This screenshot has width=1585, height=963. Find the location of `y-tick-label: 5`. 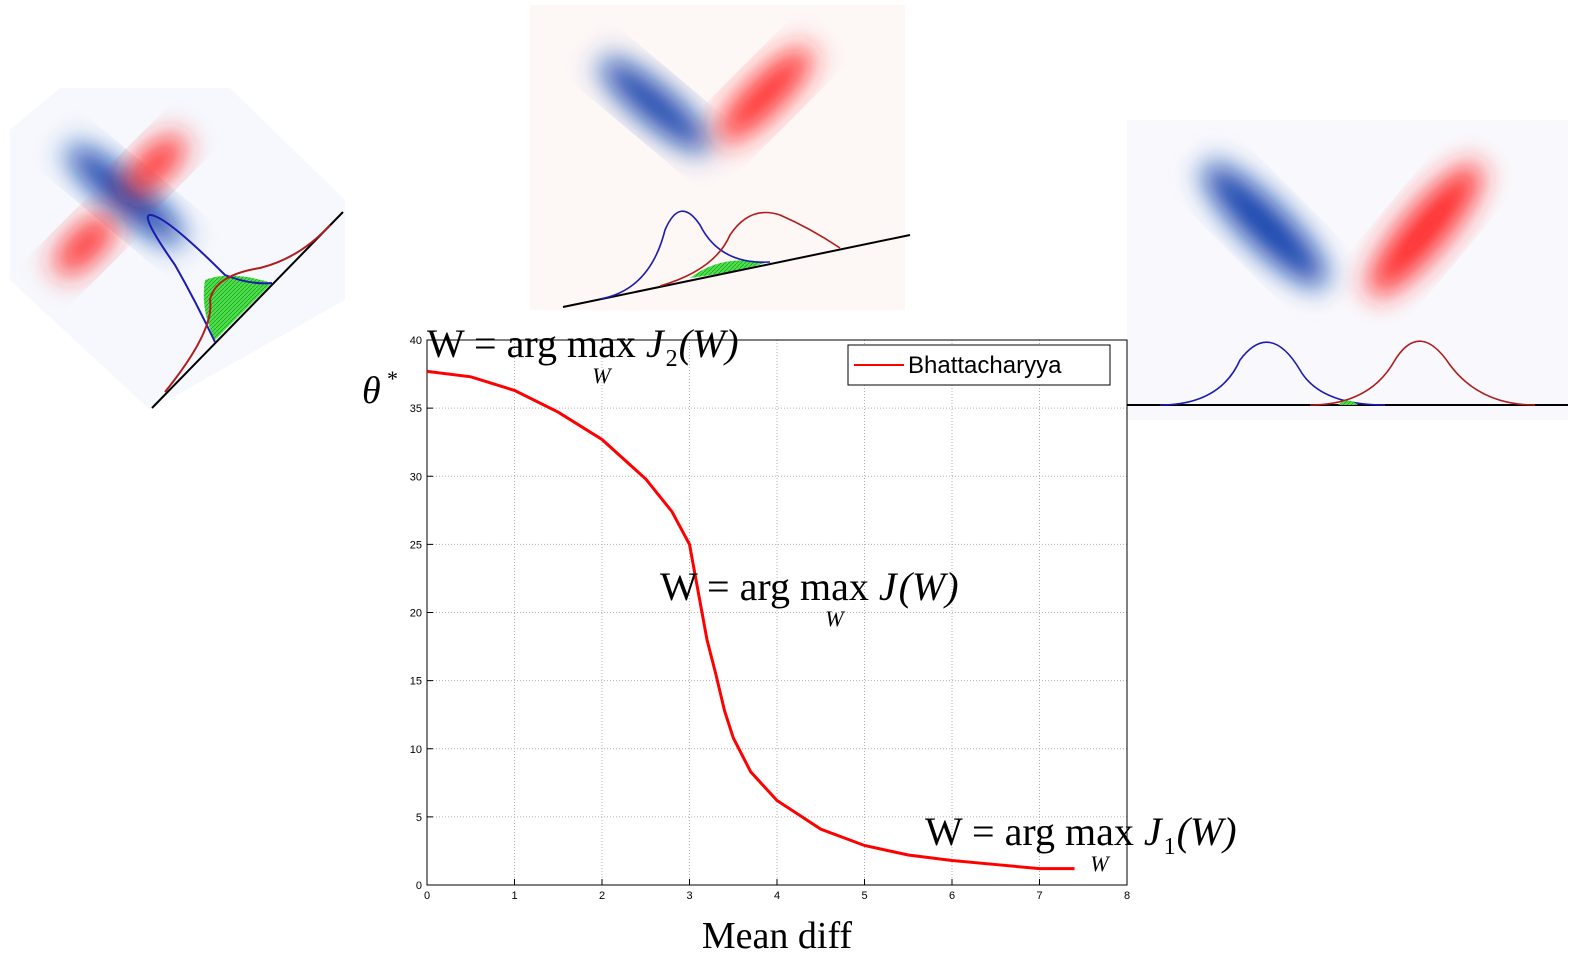

y-tick-label: 5 is located at coordinates (419, 818).